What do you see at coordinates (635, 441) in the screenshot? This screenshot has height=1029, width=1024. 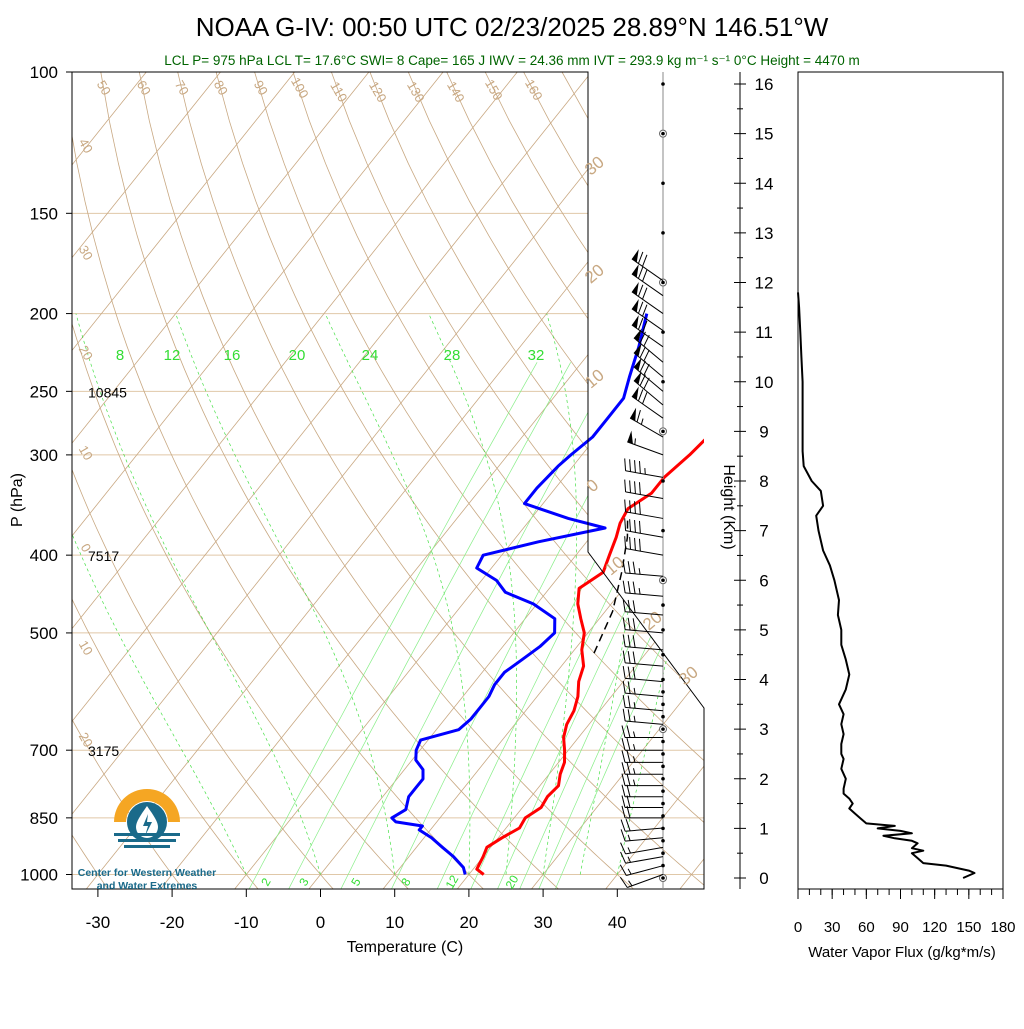 I see `barb-half` at bounding box center [635, 441].